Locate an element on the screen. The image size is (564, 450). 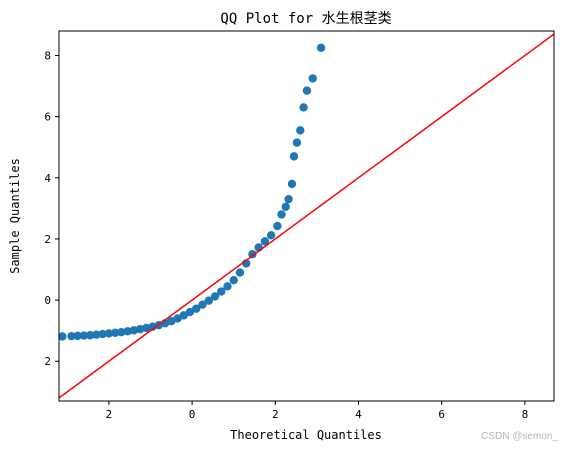
y-tick-label: 8 is located at coordinates (47, 55).